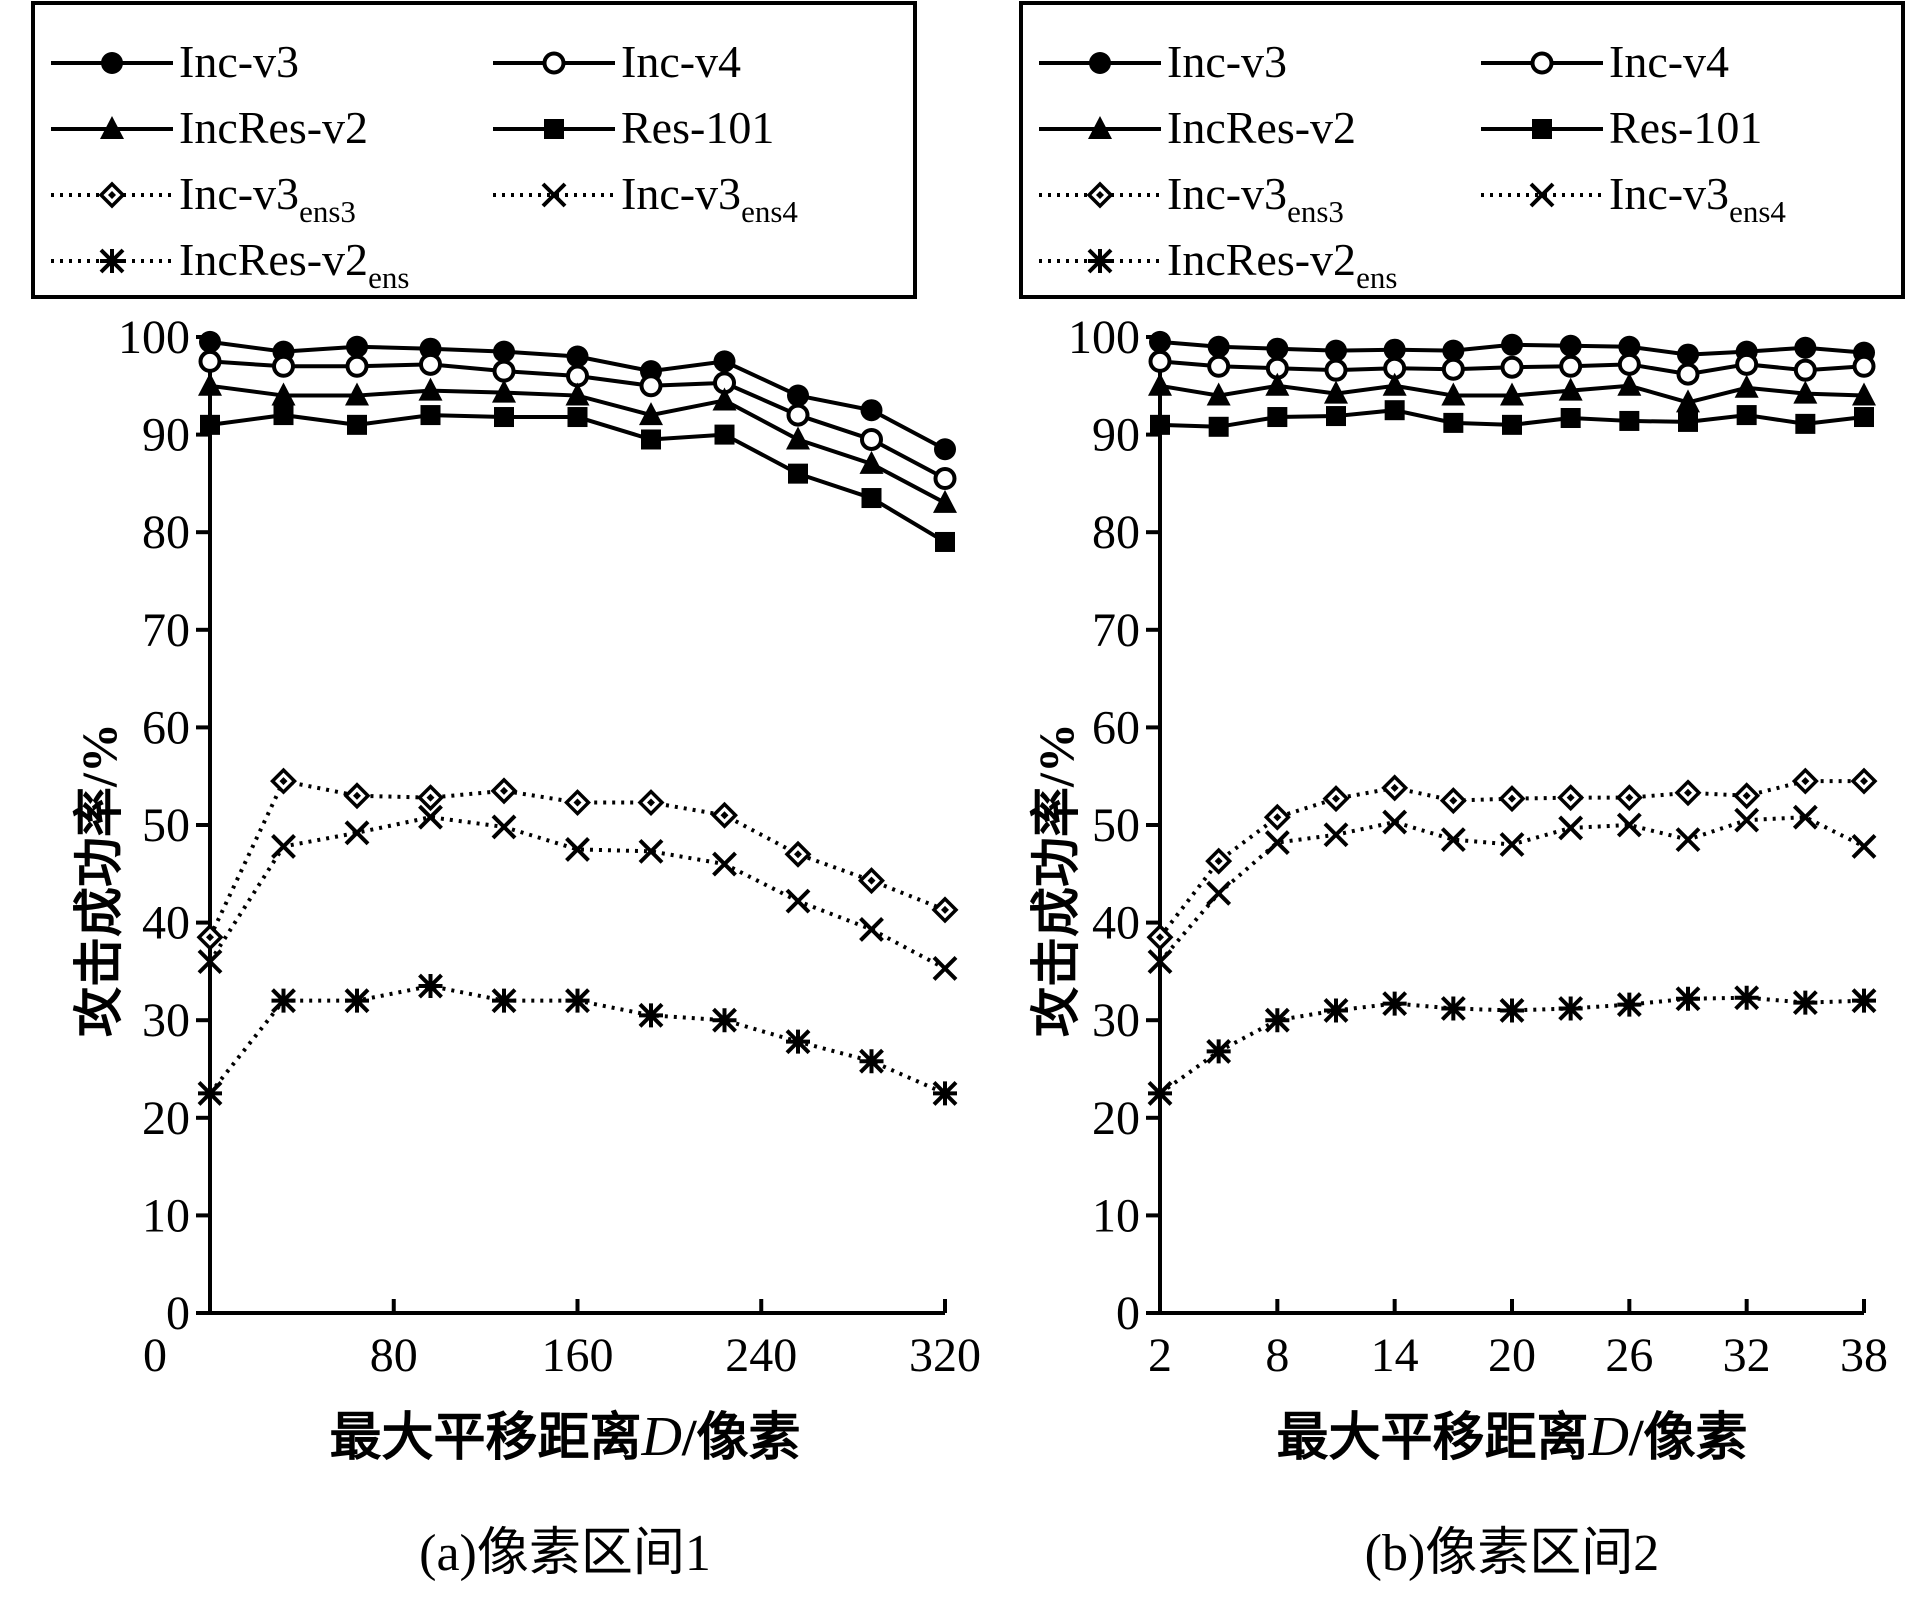 The height and width of the screenshot is (1607, 1907). What do you see at coordinates (1747, 1355) in the screenshot?
I see `x-tick-label: 32` at bounding box center [1747, 1355].